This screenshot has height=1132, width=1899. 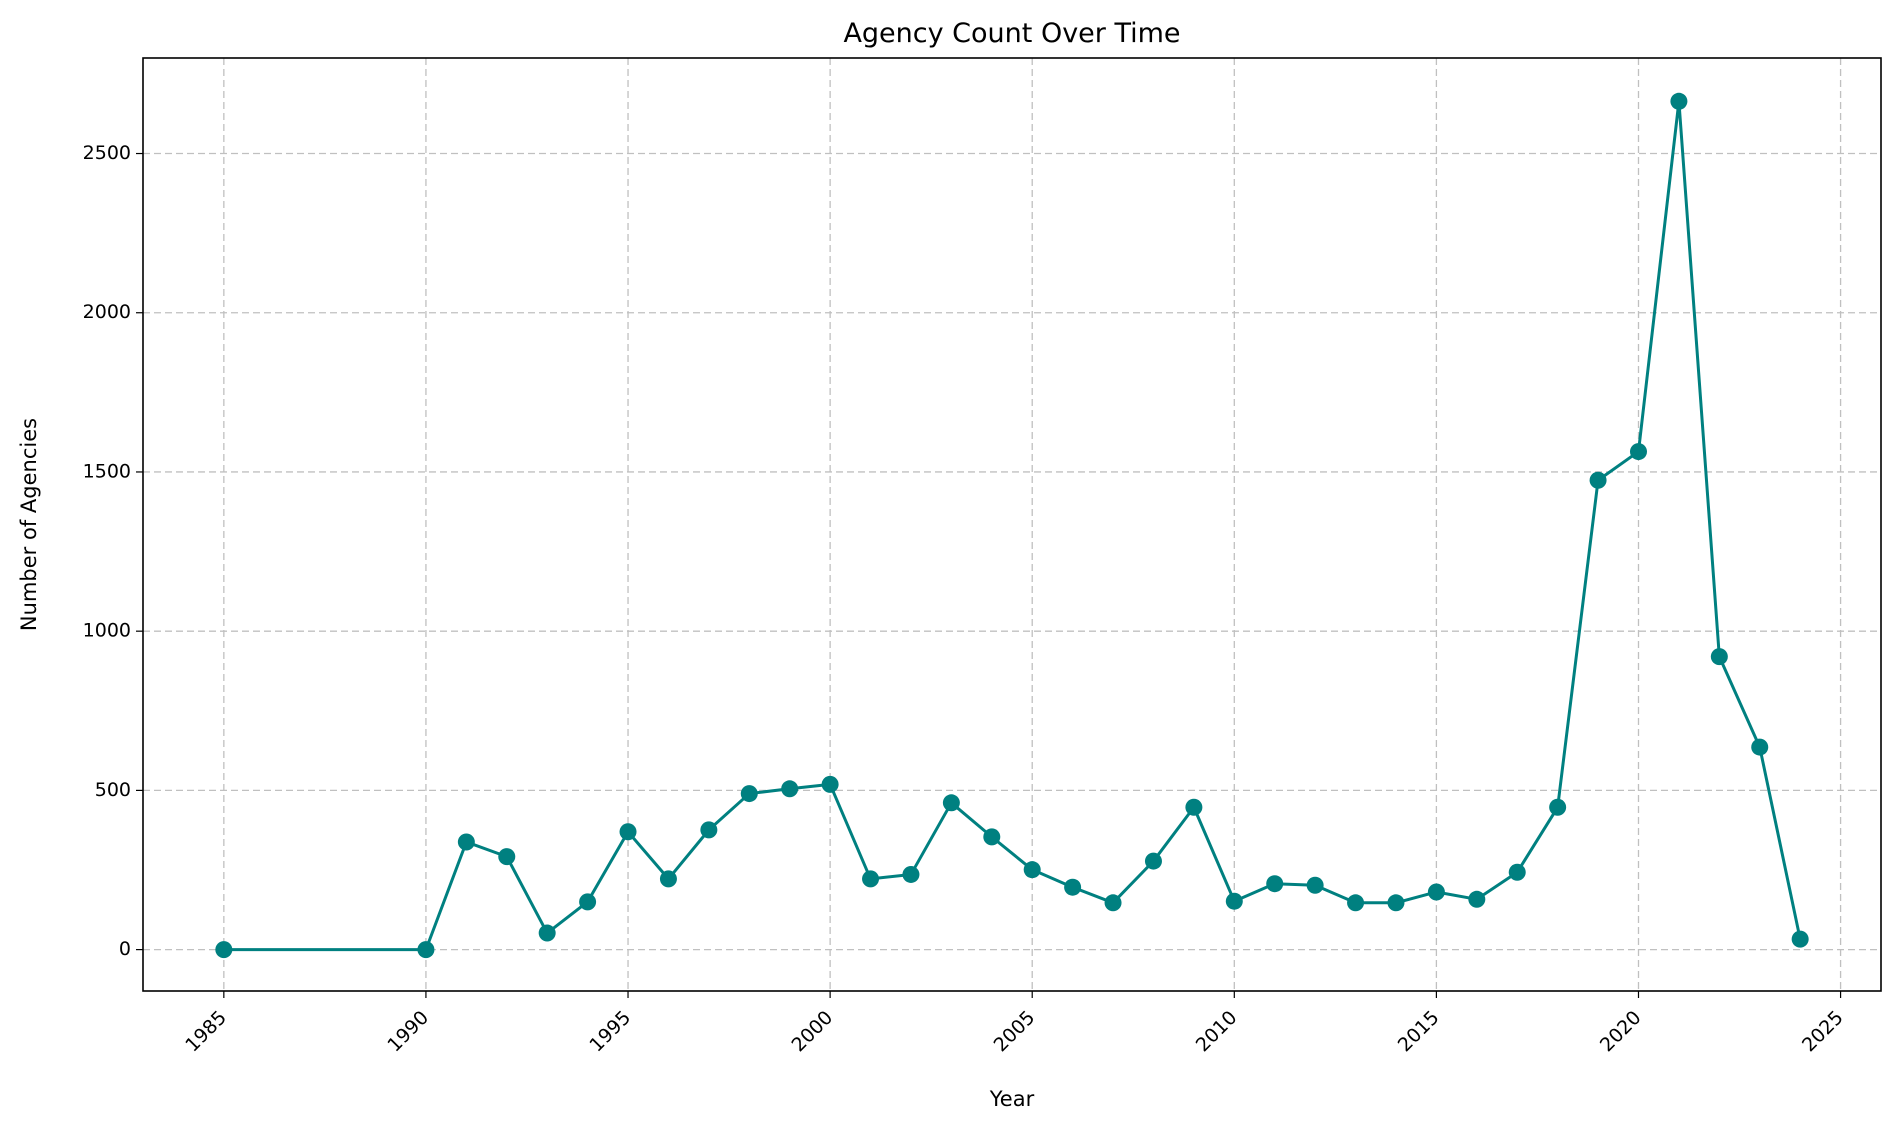 I want to click on x-axis-label: Year, so click(x=1012, y=1099).